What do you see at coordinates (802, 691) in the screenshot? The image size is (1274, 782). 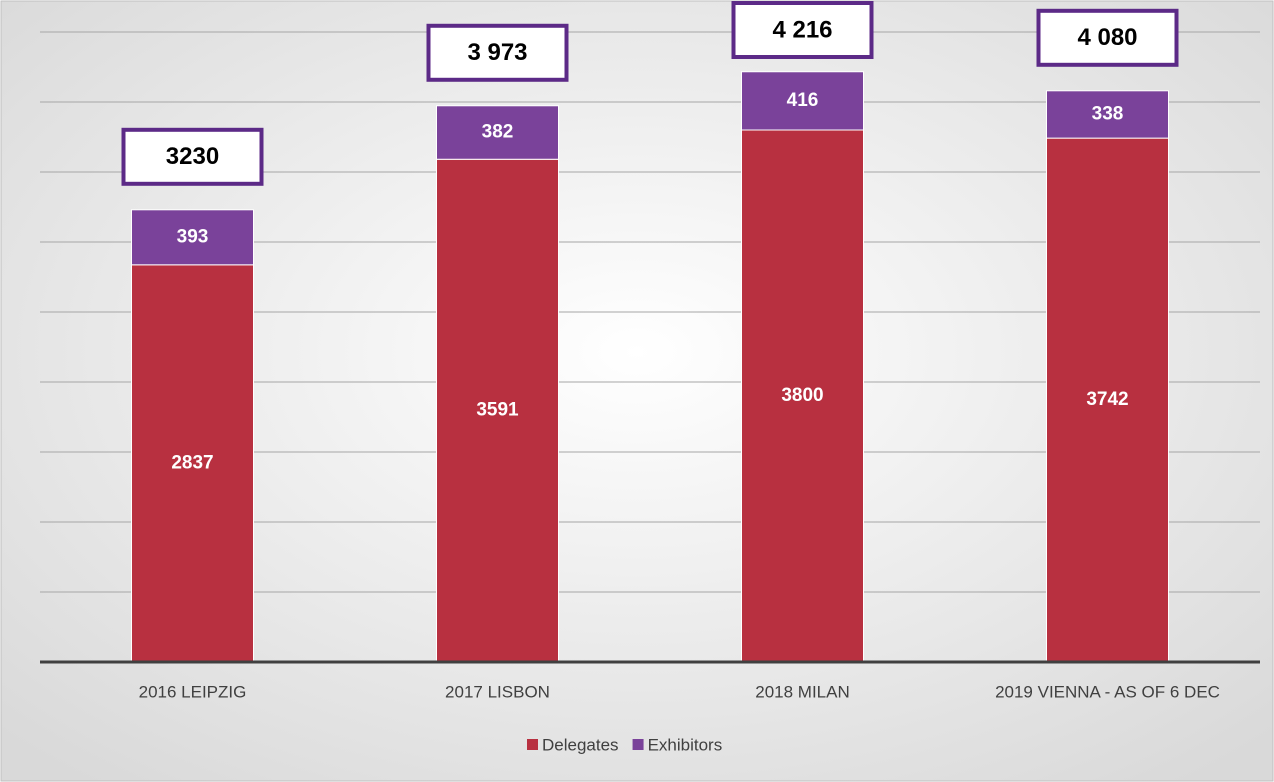 I see `x-tick-label: 2018 MILAN` at bounding box center [802, 691].